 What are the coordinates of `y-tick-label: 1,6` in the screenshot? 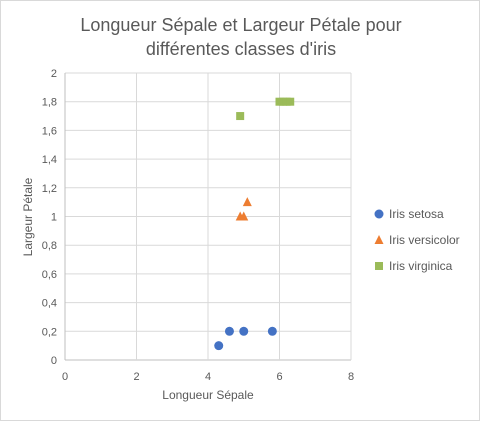 It's located at (49, 131).